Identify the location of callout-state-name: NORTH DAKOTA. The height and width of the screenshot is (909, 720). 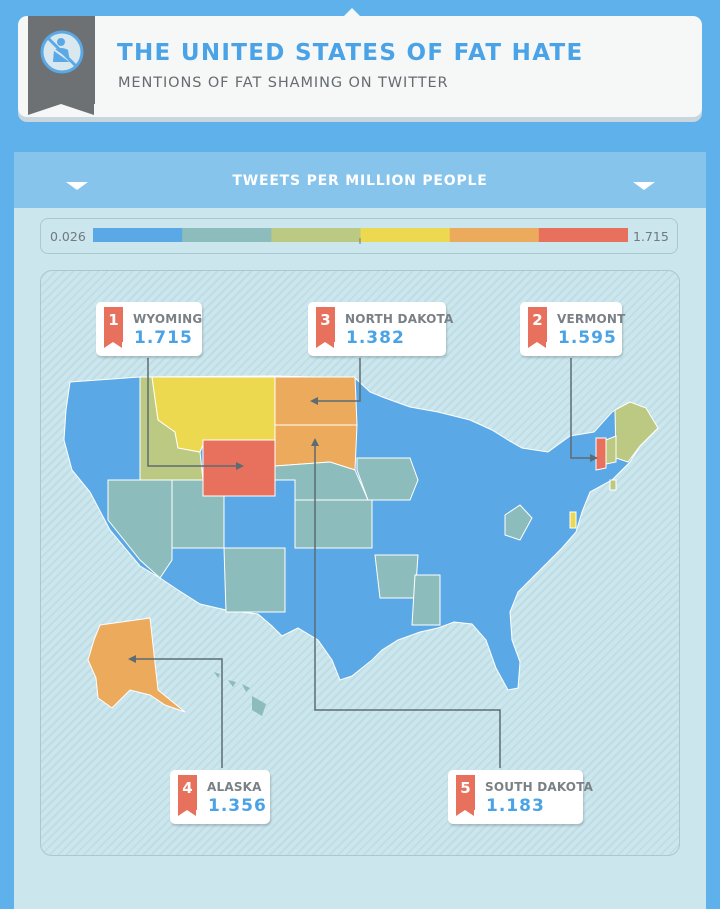
(399, 319).